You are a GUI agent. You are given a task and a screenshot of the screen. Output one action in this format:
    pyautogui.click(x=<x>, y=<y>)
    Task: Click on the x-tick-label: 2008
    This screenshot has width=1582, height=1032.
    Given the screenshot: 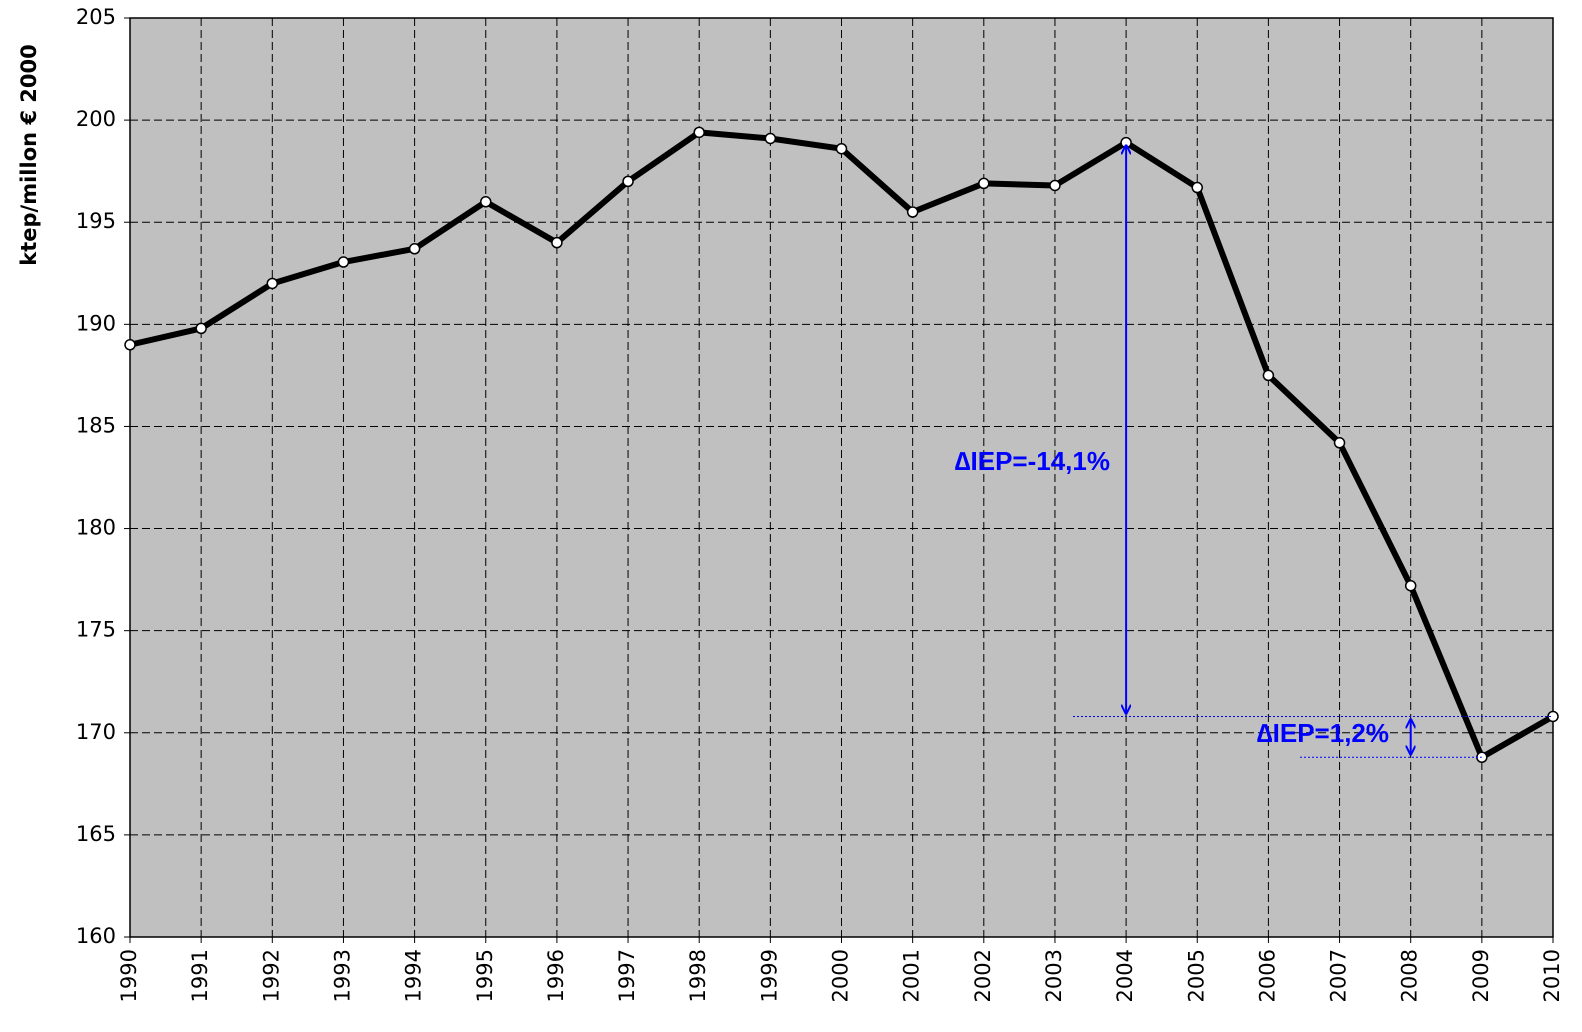 What is the action you would take?
    pyautogui.click(x=1410, y=975)
    